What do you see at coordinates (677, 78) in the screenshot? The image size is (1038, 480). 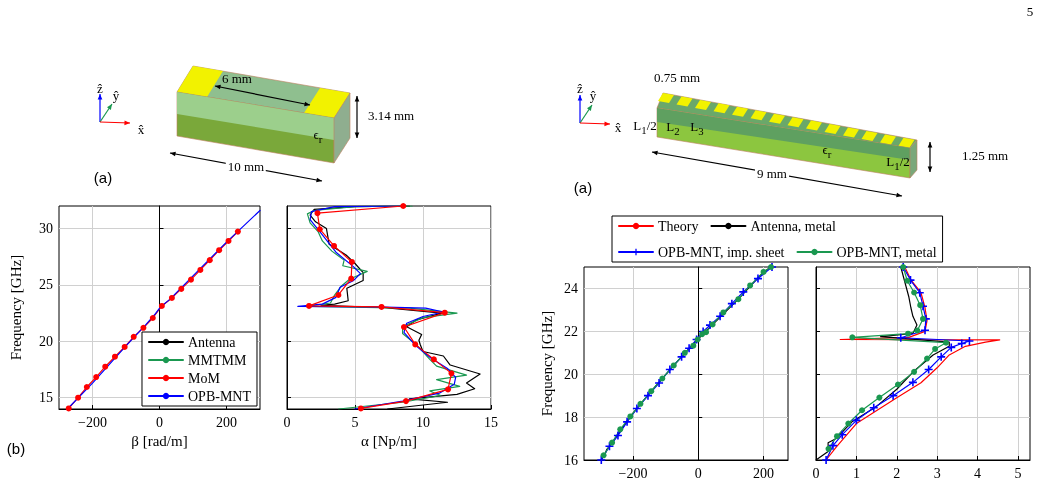 I see `text: 0.75 mm` at bounding box center [677, 78].